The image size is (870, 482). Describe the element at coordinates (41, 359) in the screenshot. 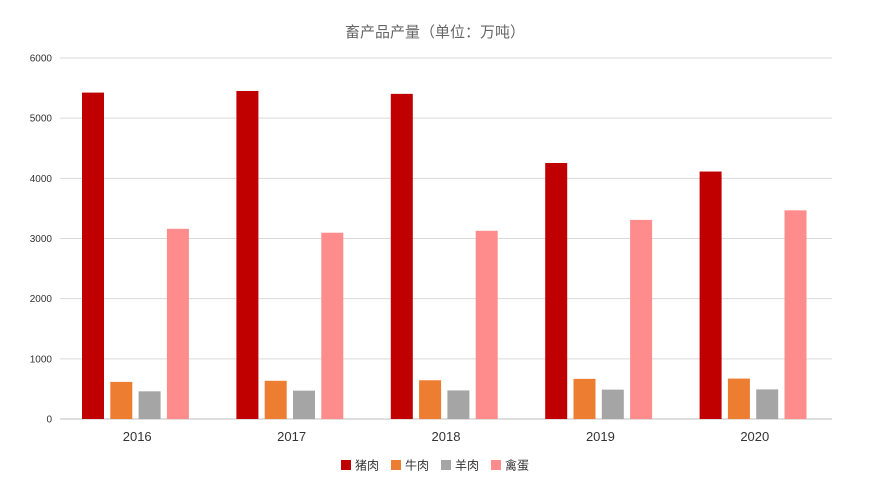

I see `y-tick-label: 1000` at that location.